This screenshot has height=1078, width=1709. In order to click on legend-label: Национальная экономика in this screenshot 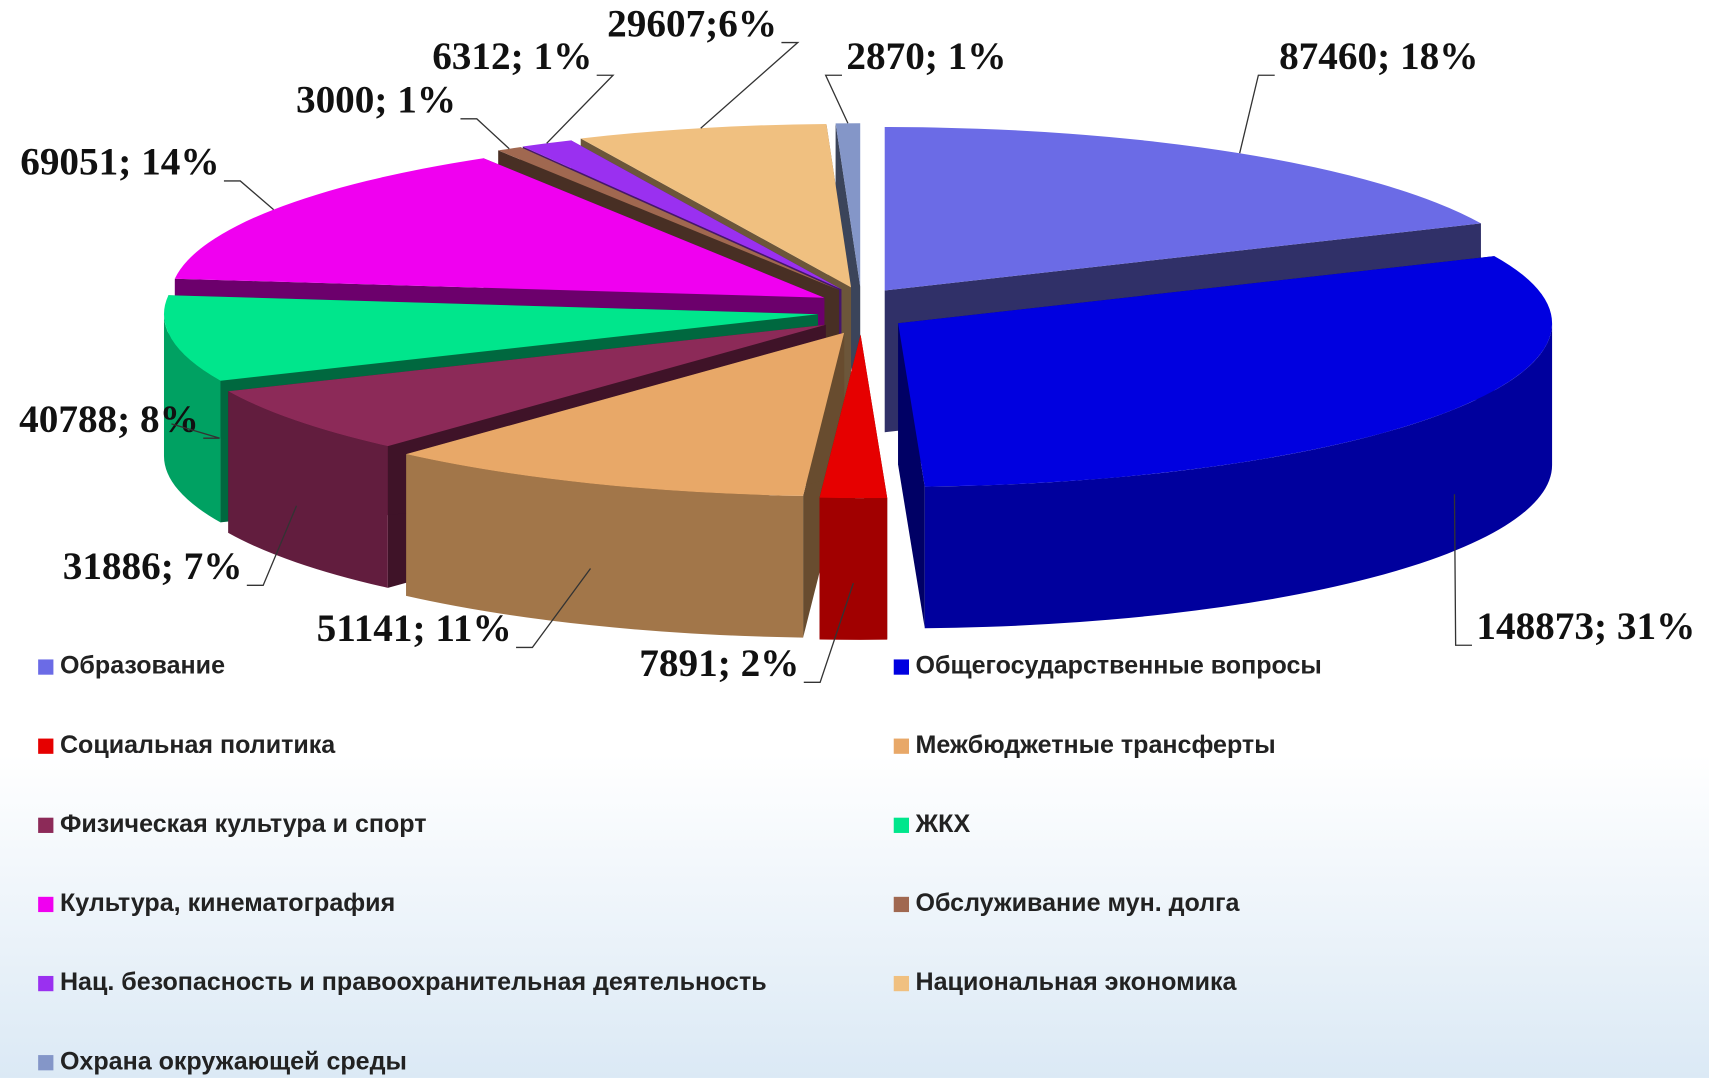, I will do `click(1077, 982)`.